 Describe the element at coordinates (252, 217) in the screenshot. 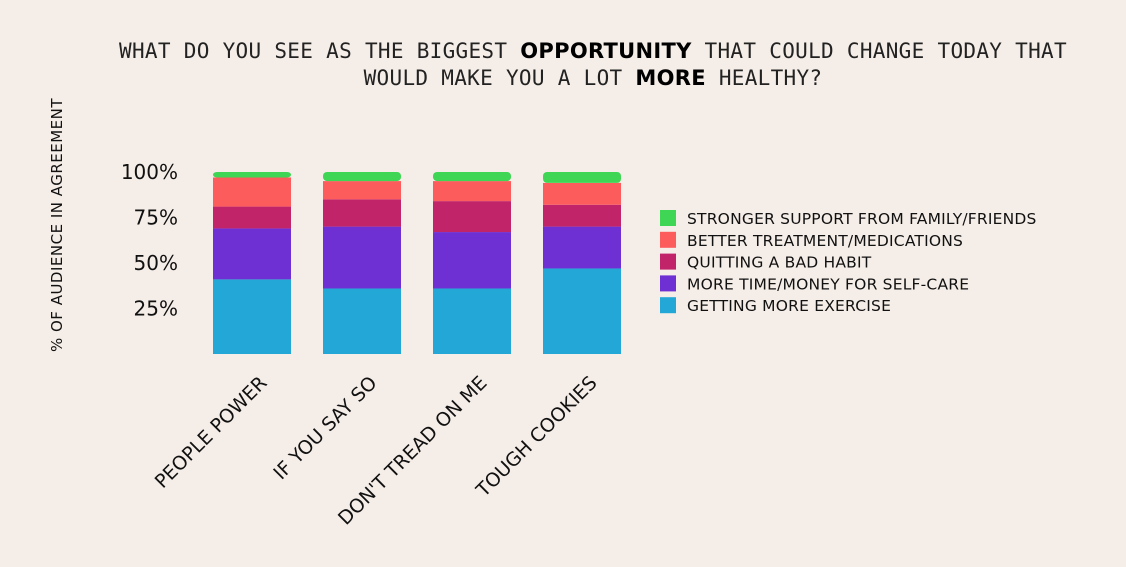

I see `bar-segment-people-power-quitting-a-bad-habit` at that location.